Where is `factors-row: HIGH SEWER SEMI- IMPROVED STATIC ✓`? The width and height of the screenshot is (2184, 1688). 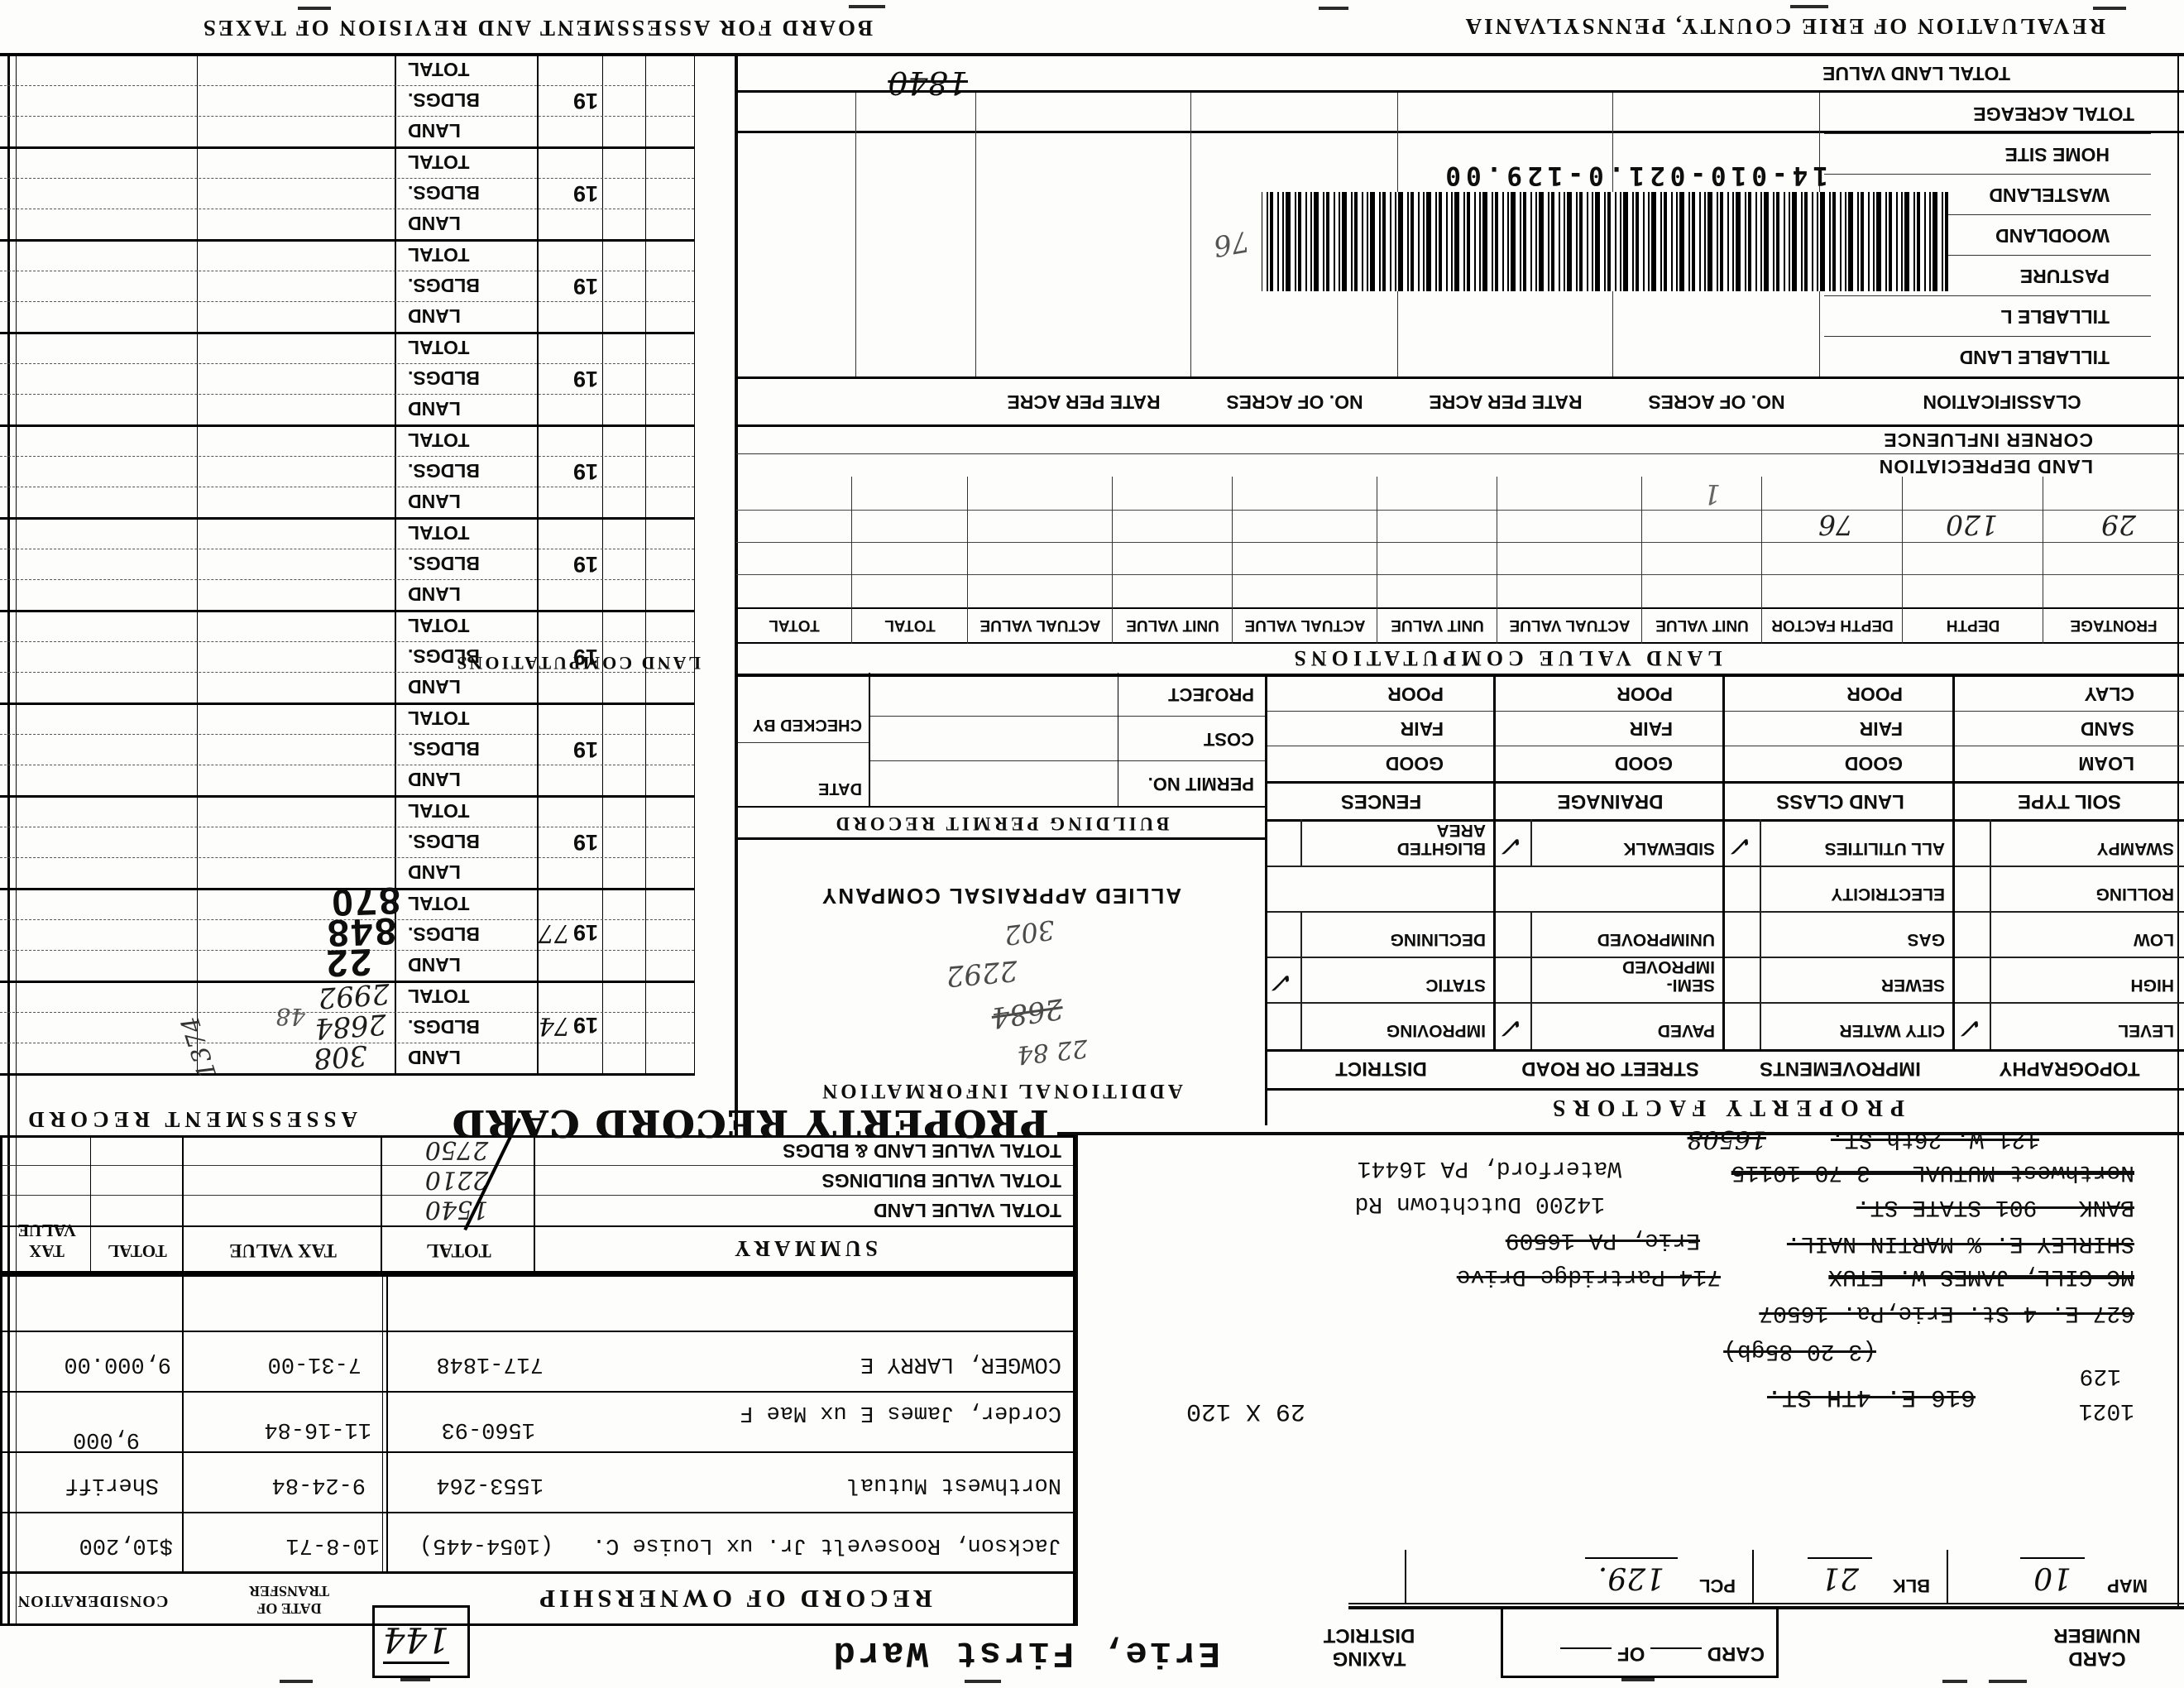
factors-row: HIGH SEWER SEMI- IMPROVED STATIC ✓ is located at coordinates (1725, 980).